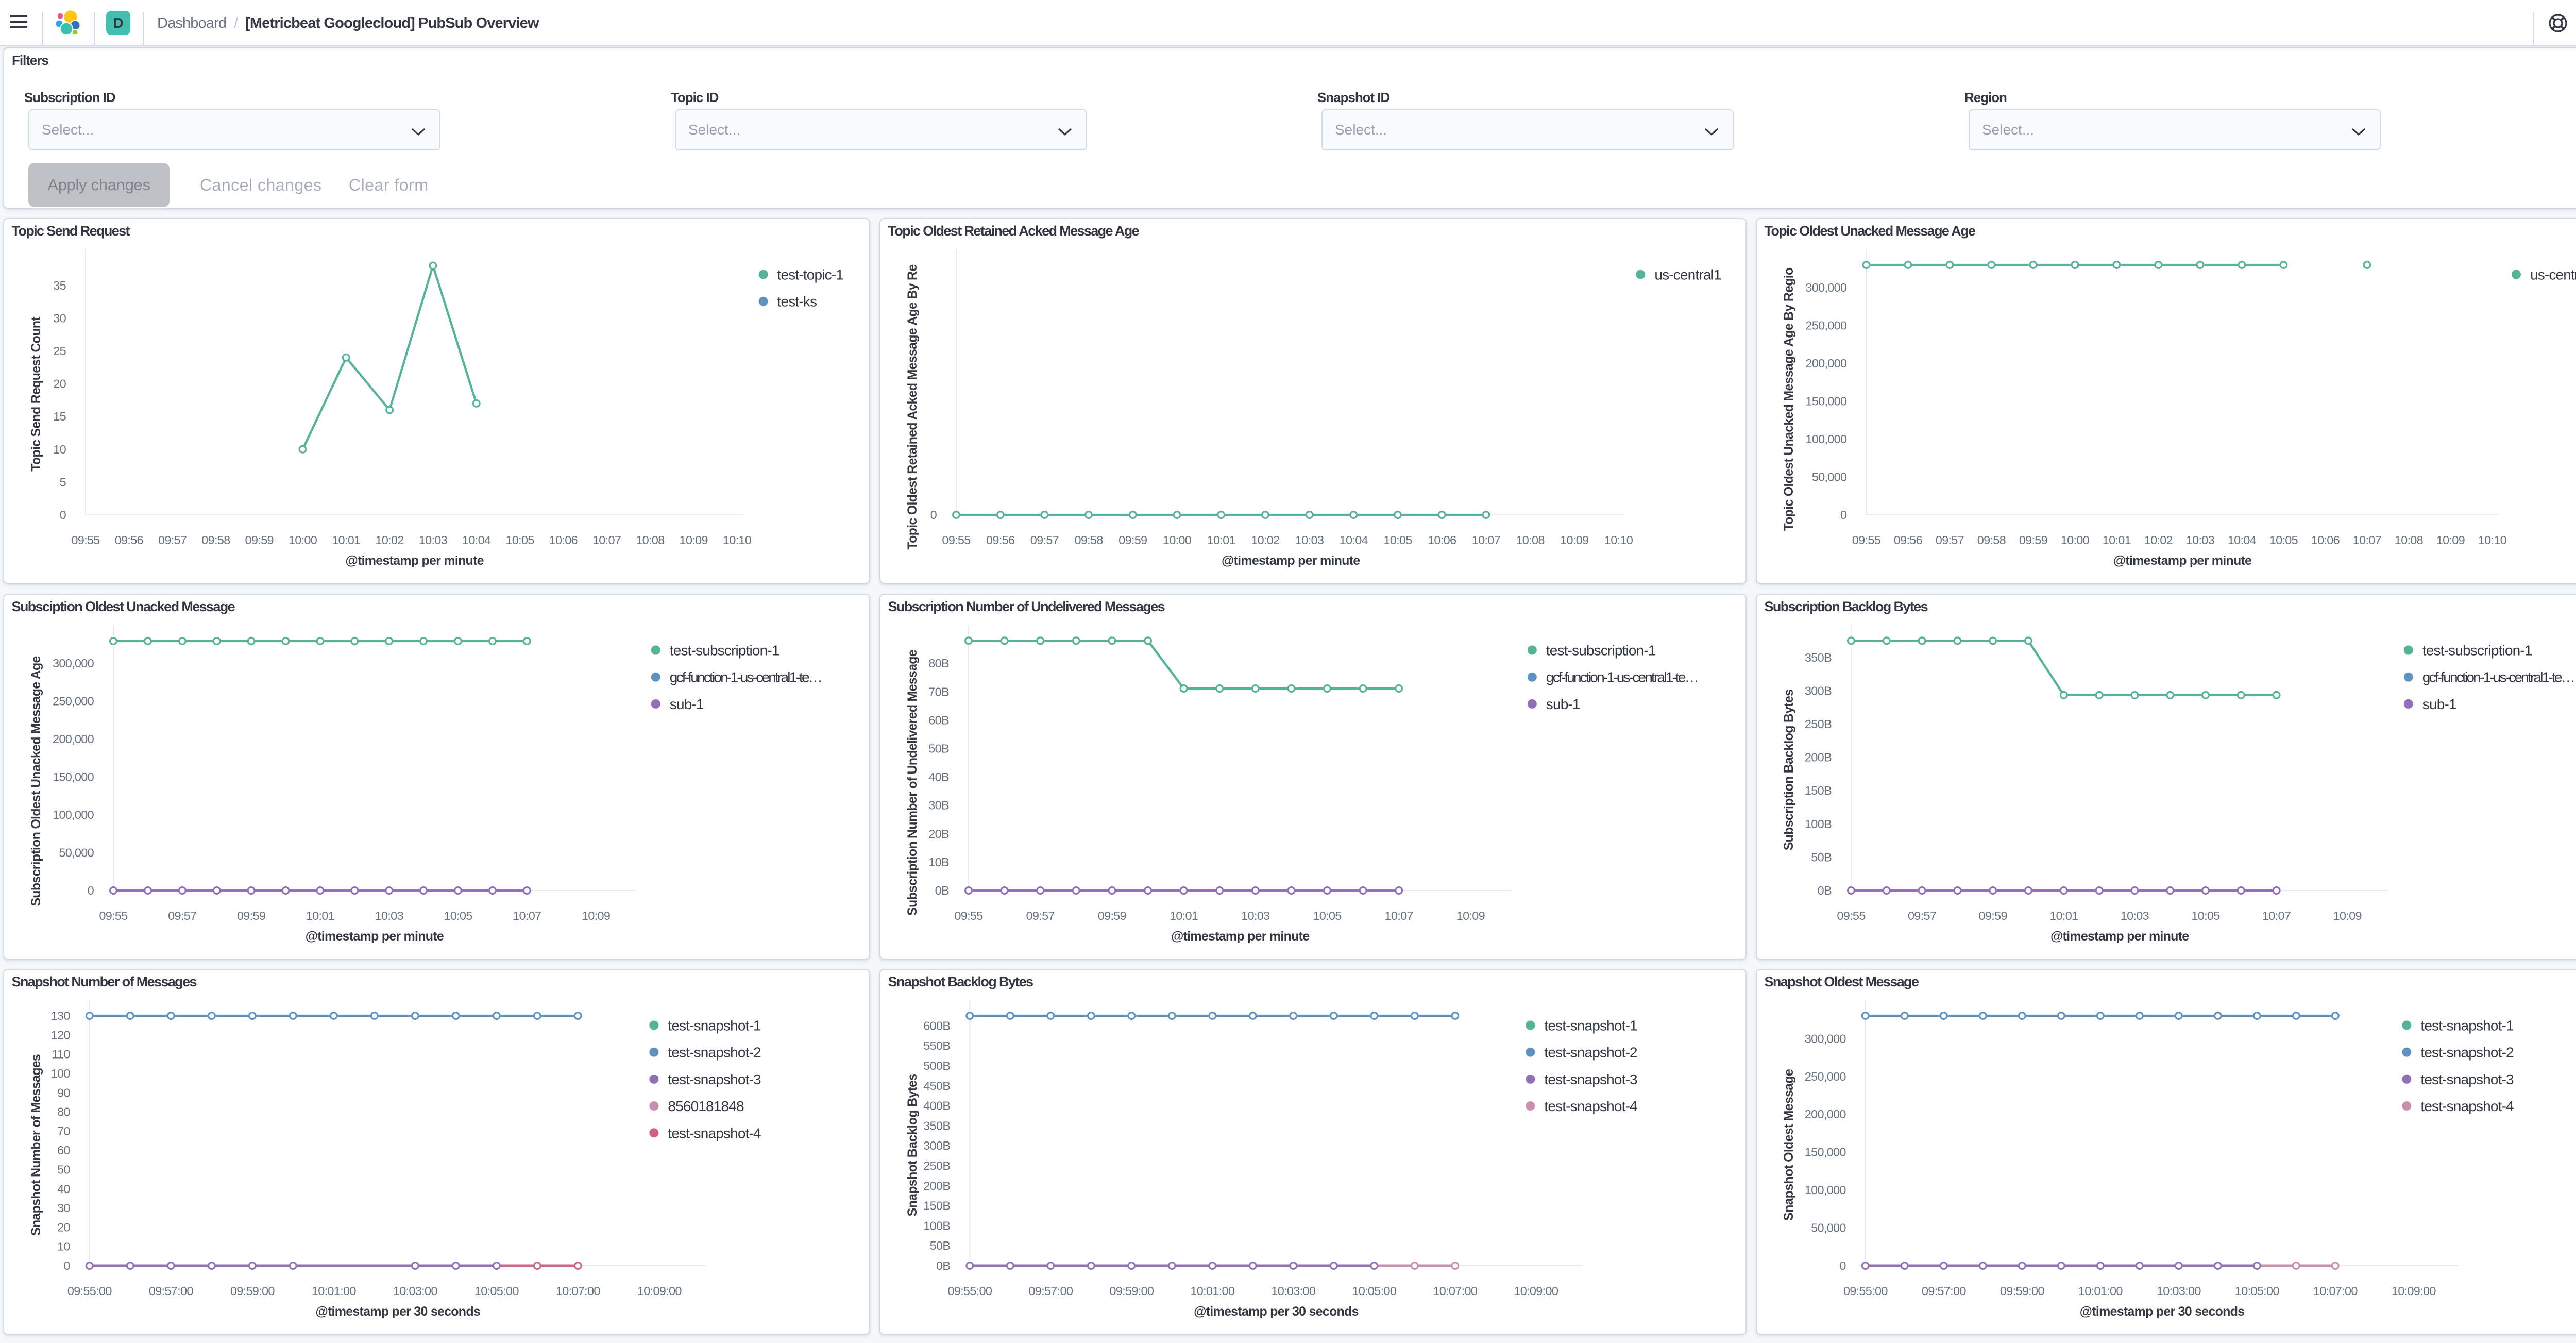 The image size is (2576, 1343). I want to click on svg-text:Subsciption Oldest Unacked Mes: Subsciption Oldest Unacked Message, so click(124, 606).